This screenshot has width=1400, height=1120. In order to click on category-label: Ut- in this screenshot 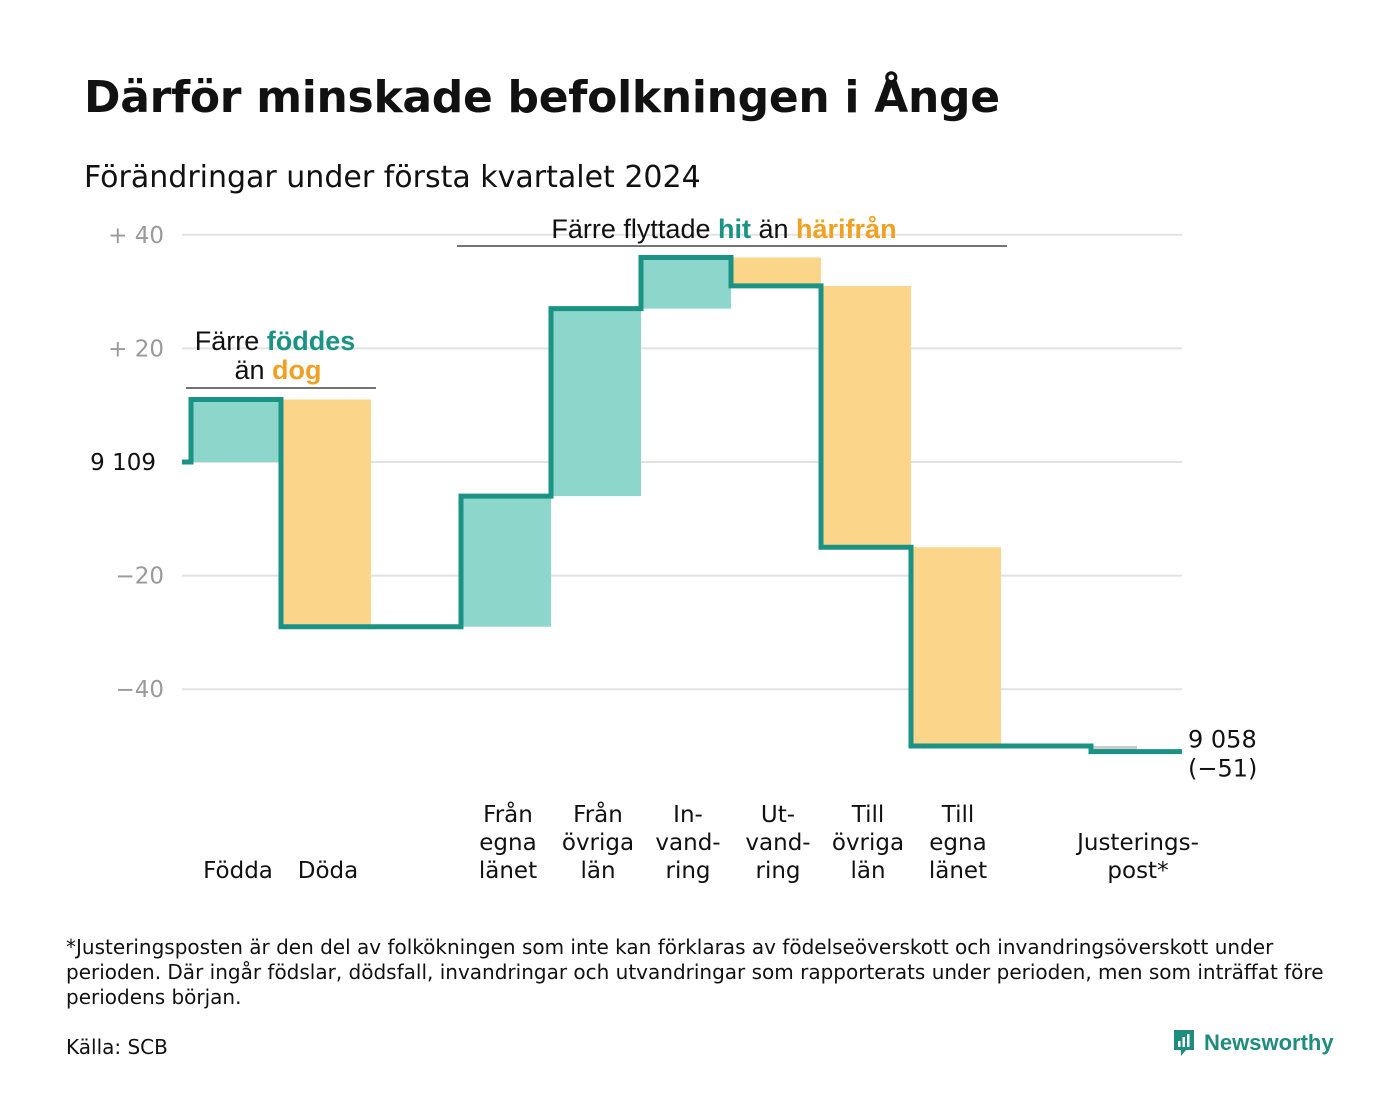, I will do `click(778, 815)`.